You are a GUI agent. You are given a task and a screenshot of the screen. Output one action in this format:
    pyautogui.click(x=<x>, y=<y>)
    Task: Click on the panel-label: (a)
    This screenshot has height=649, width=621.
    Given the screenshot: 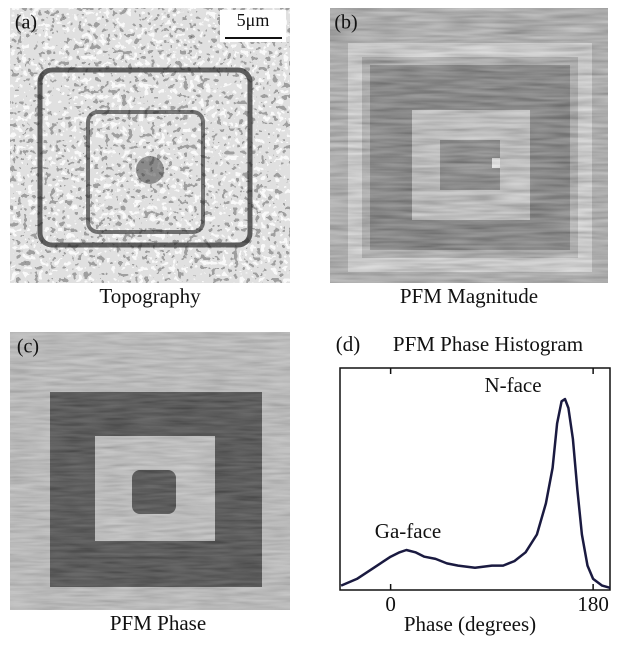 What is the action you would take?
    pyautogui.click(x=26, y=23)
    